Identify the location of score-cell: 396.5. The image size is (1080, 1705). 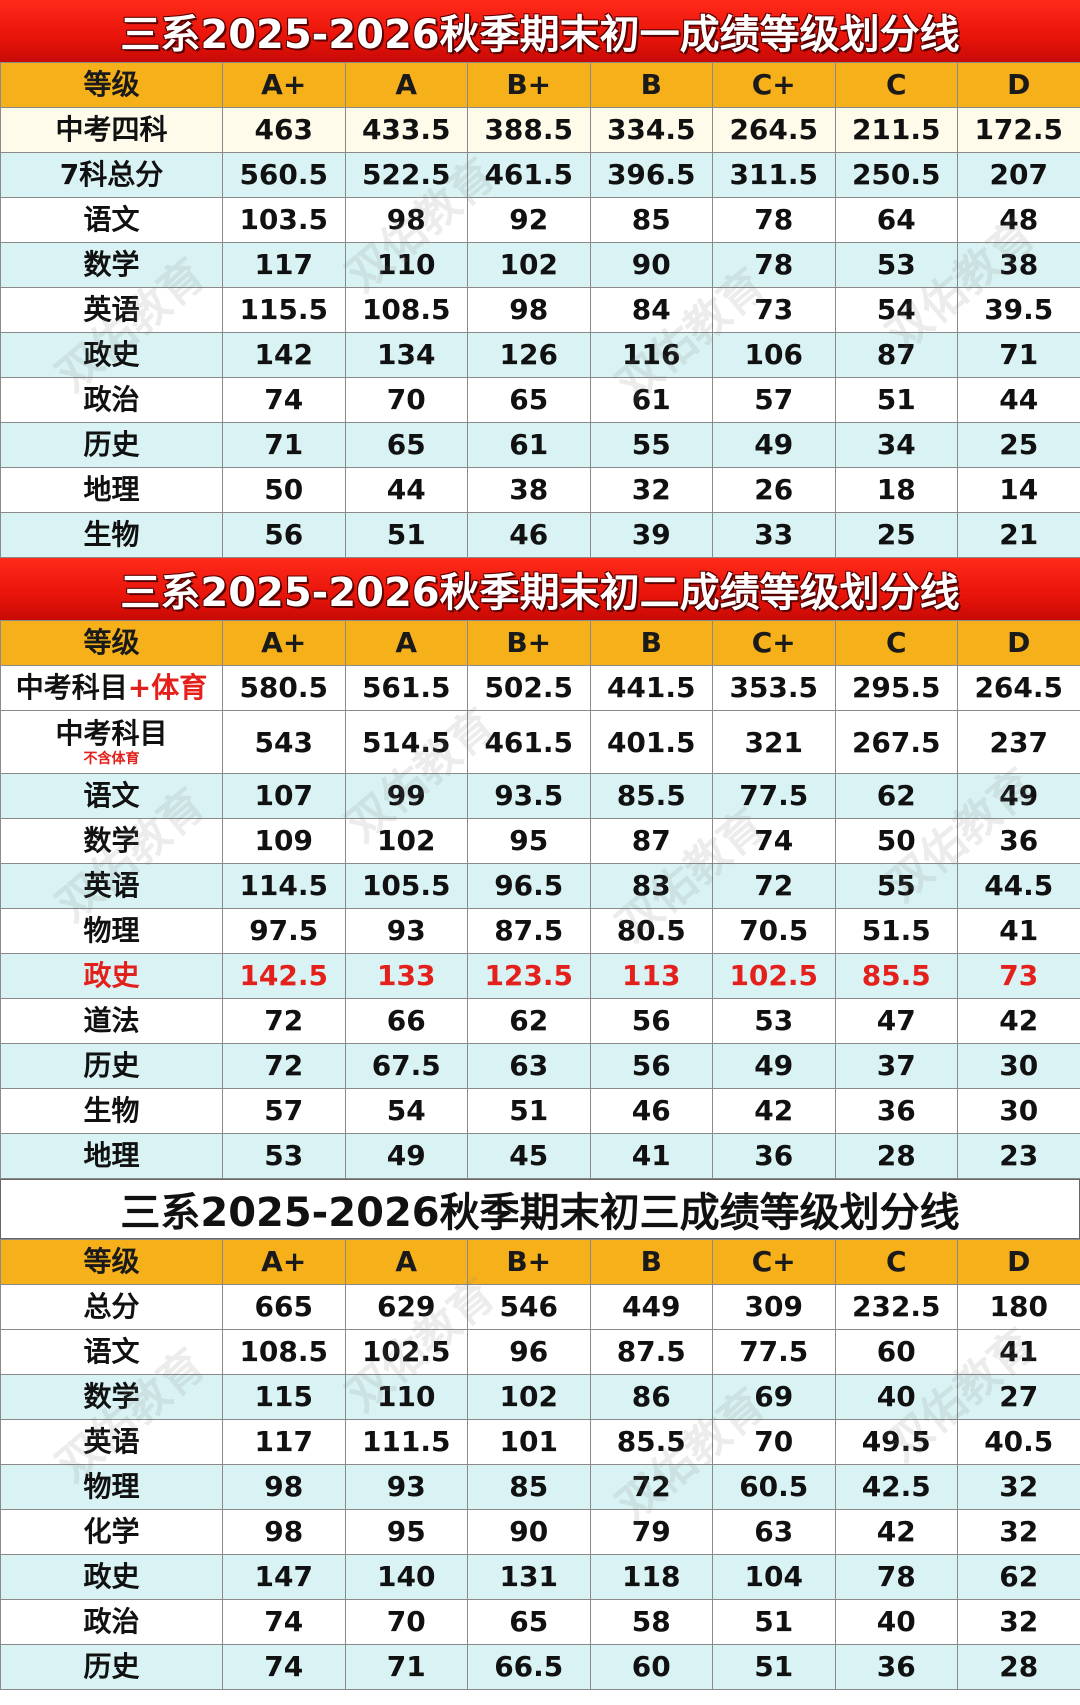
(651, 175).